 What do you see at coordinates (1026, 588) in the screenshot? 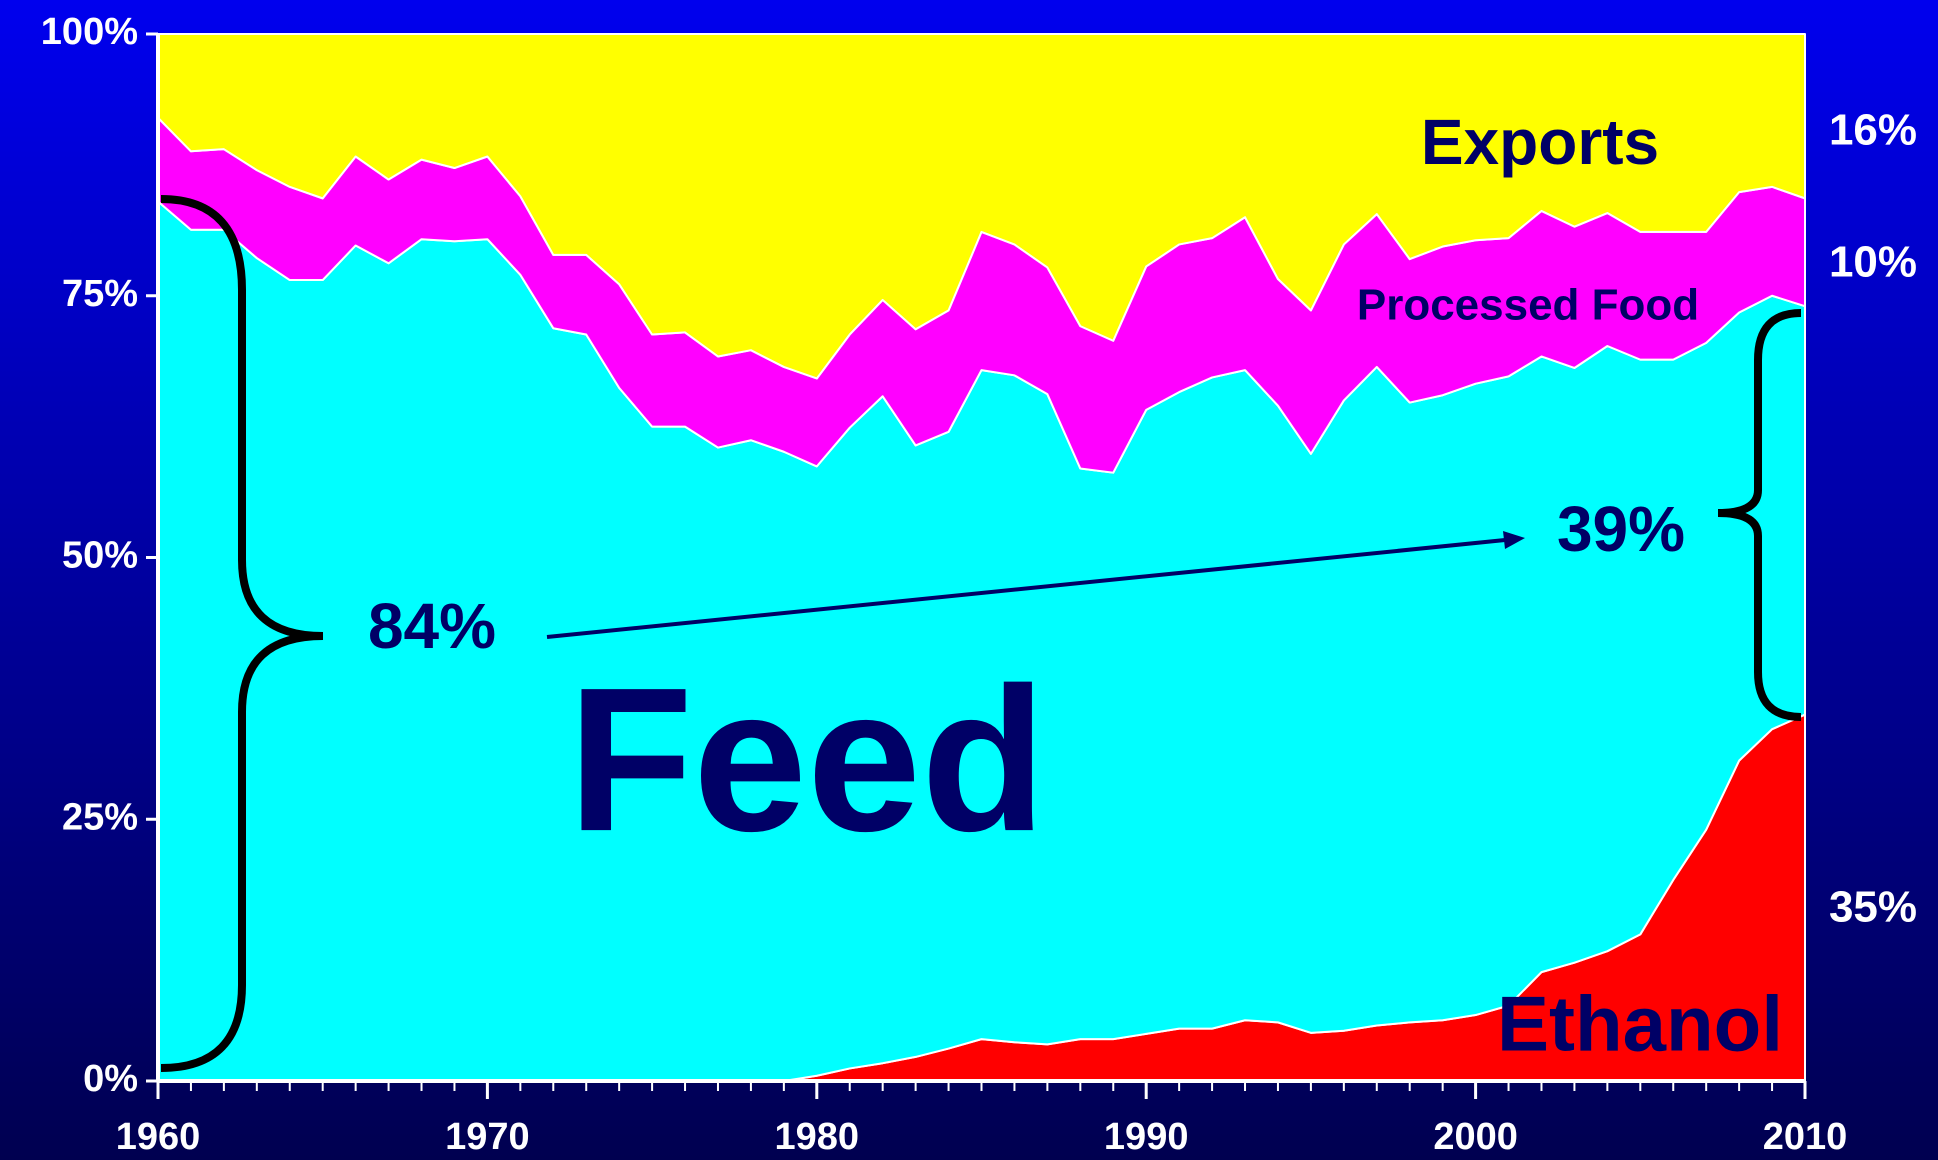
I see `arrow` at bounding box center [1026, 588].